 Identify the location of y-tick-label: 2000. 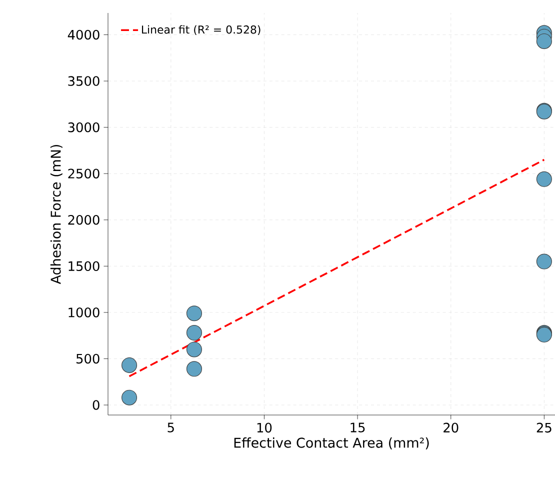
(84, 219).